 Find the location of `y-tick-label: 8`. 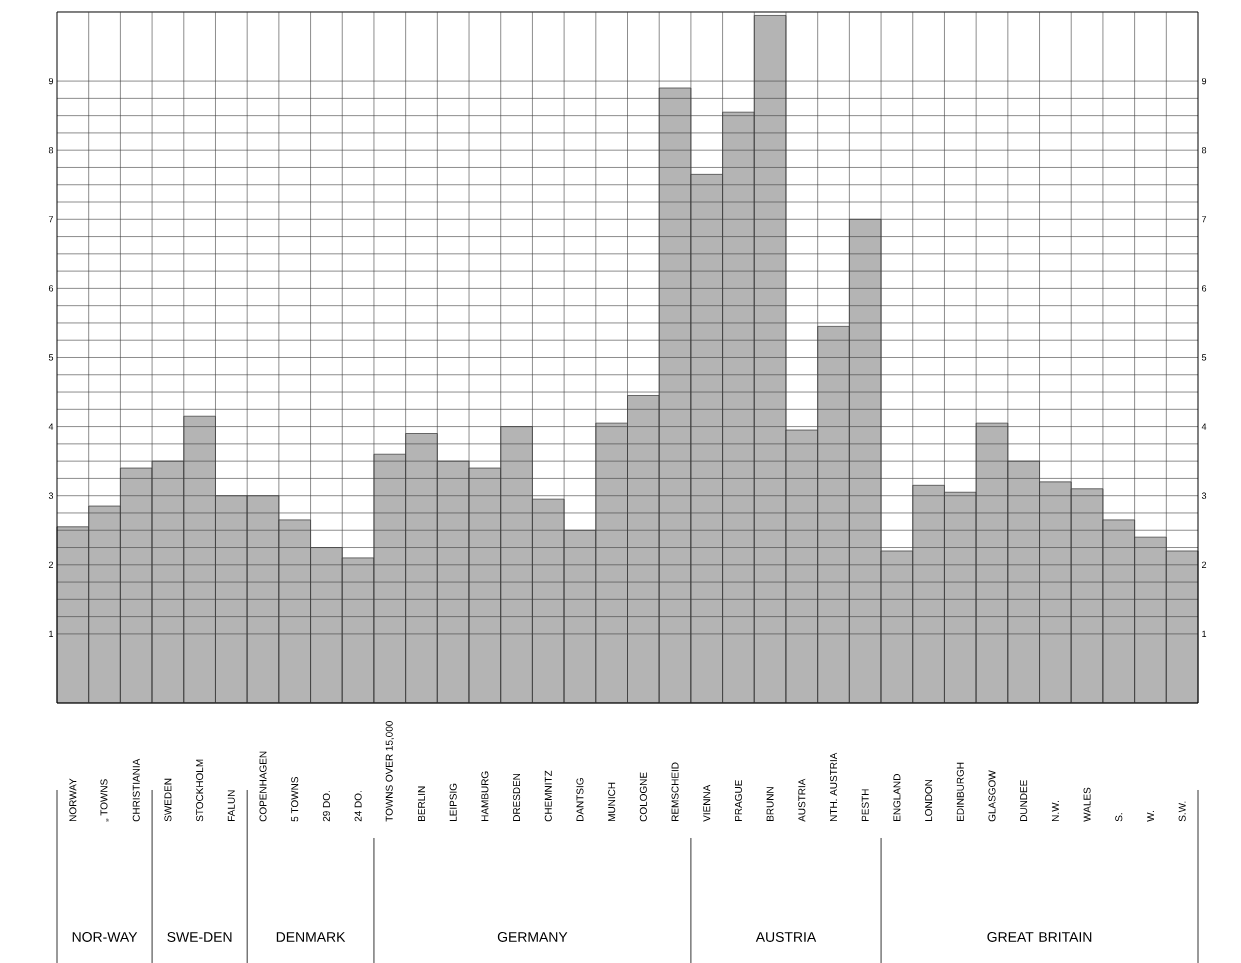

y-tick-label: 8 is located at coordinates (51, 150).